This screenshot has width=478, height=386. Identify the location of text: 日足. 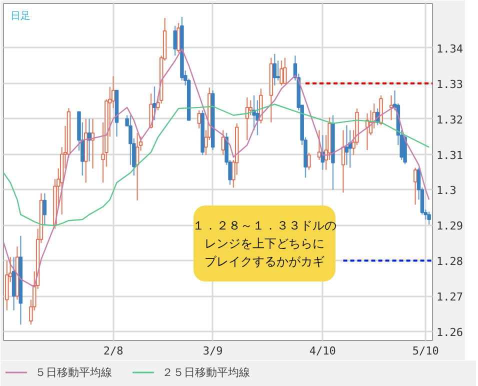
(20, 16).